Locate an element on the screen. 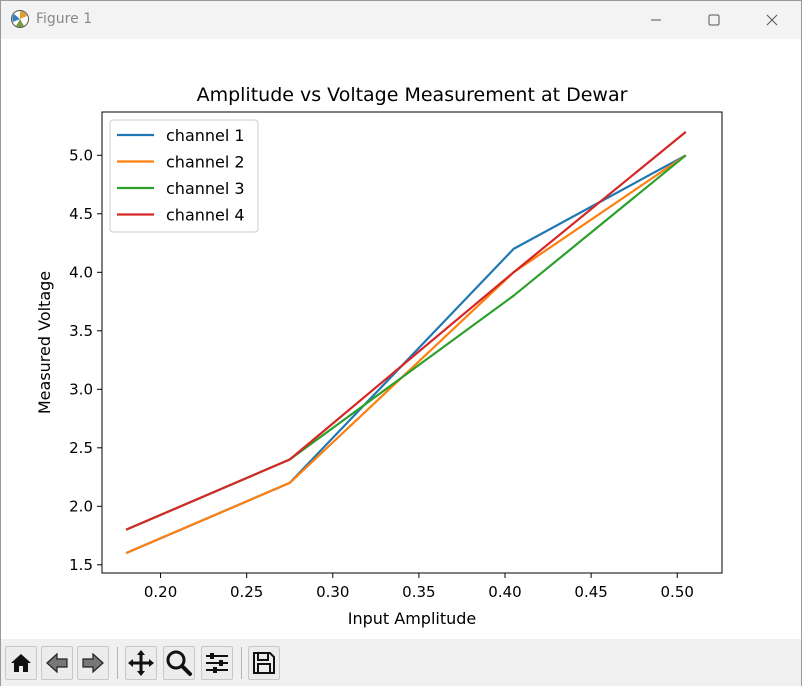 The width and height of the screenshot is (802, 686). configure-subplots-button is located at coordinates (217, 663).